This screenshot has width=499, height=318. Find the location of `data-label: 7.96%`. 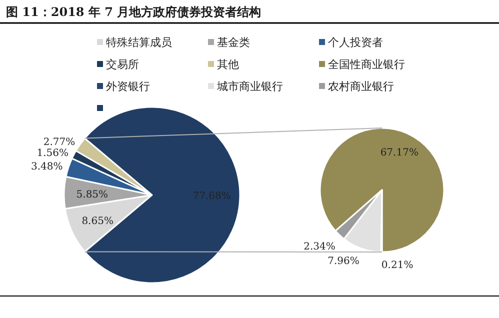

data-label: 7.96% is located at coordinates (344, 262).